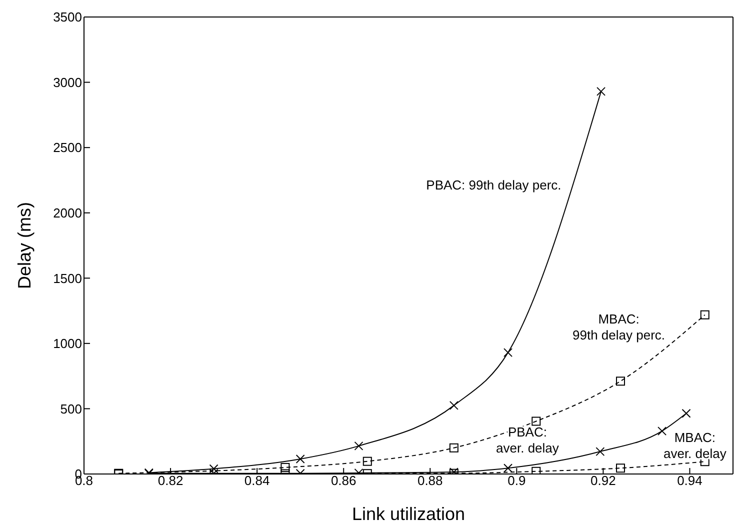 This screenshot has height=530, width=736. What do you see at coordinates (171, 480) in the screenshot?
I see `x-tick-label: 0.82` at bounding box center [171, 480].